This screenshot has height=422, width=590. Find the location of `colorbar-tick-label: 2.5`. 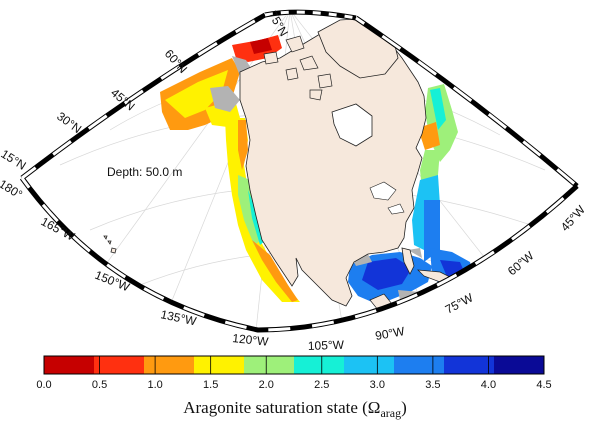

colorbar-tick-label: 2.5 is located at coordinates (321, 385).